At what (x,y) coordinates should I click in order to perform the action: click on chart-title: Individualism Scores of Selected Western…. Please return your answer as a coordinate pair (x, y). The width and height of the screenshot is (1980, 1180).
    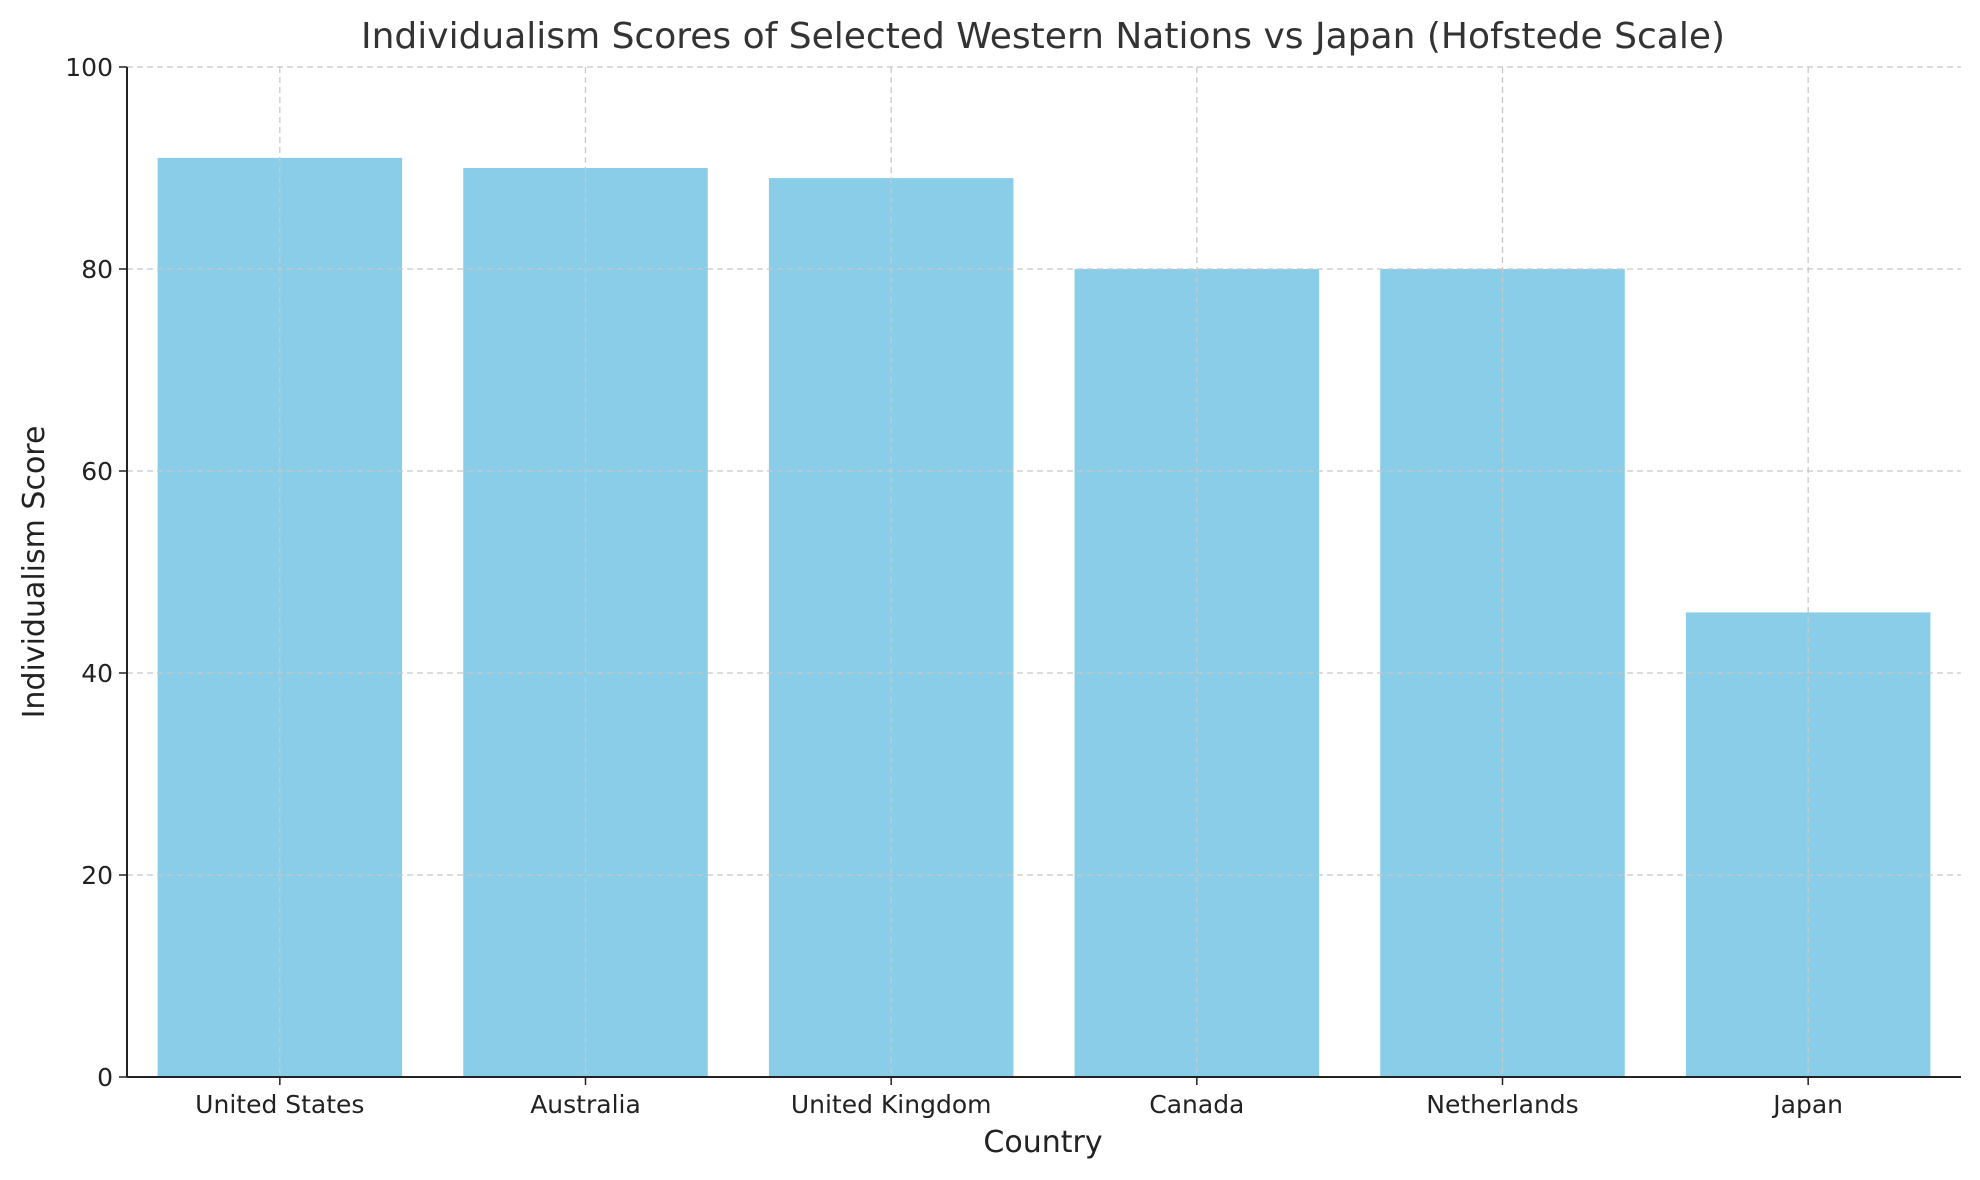
    Looking at the image, I should click on (1043, 36).